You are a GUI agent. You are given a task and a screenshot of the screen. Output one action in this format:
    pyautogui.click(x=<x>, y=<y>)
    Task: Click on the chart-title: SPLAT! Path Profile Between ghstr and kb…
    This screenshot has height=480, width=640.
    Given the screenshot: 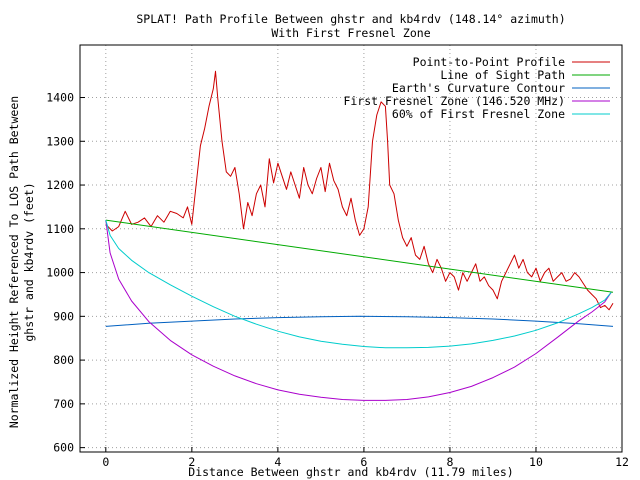 What is the action you would take?
    pyautogui.click(x=350, y=19)
    